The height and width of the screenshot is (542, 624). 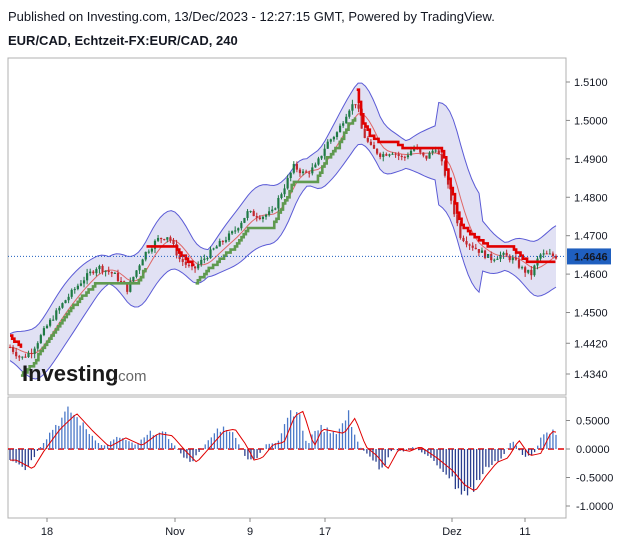 I want to click on osc-tick-label: -0.5000, so click(x=594, y=479).